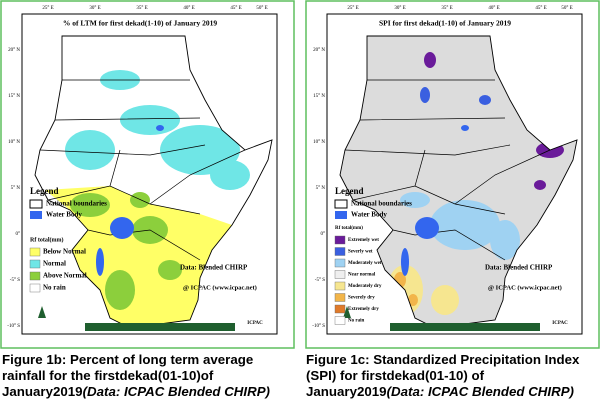 The height and width of the screenshot is (406, 600). I want to click on below-normal-area, so click(138, 257).